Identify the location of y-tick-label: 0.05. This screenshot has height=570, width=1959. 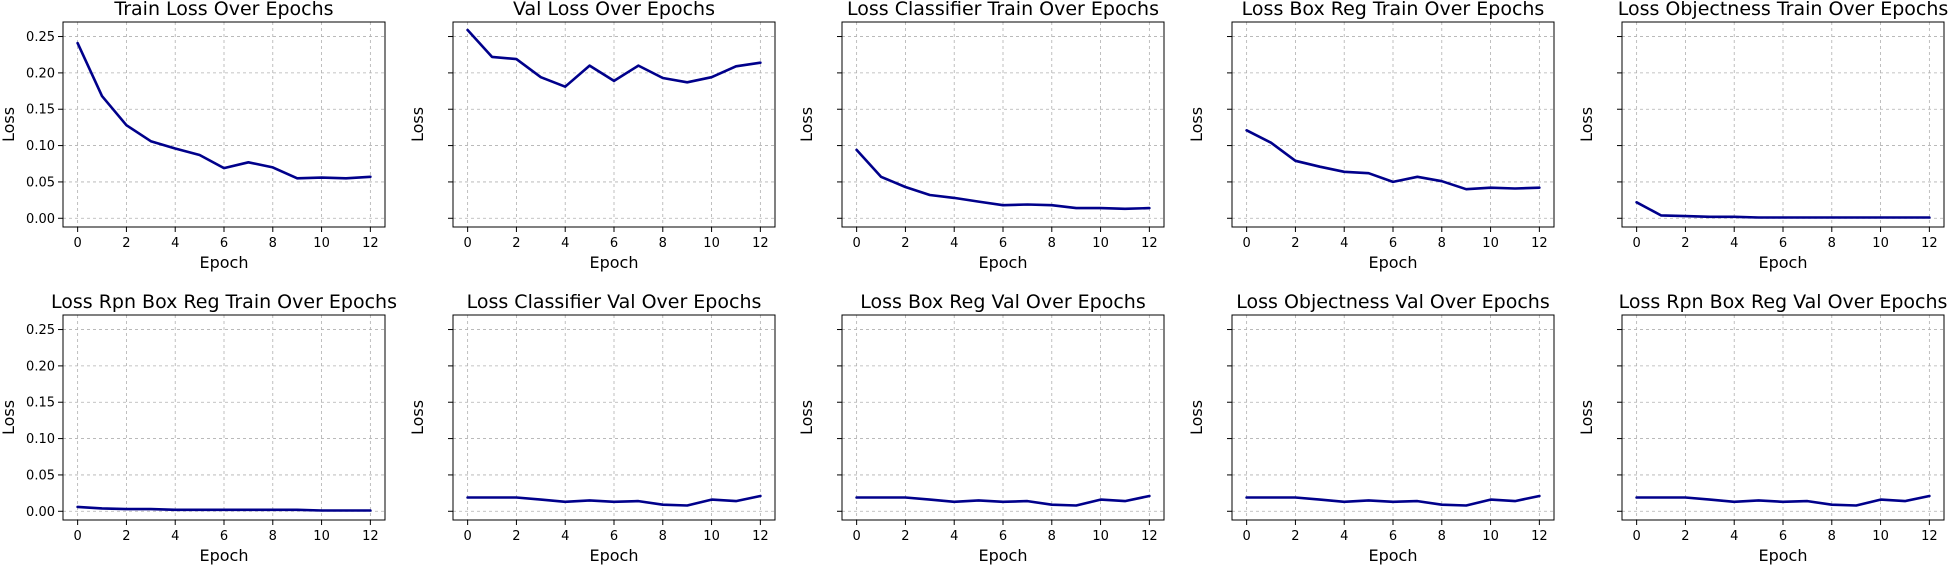
(40, 182).